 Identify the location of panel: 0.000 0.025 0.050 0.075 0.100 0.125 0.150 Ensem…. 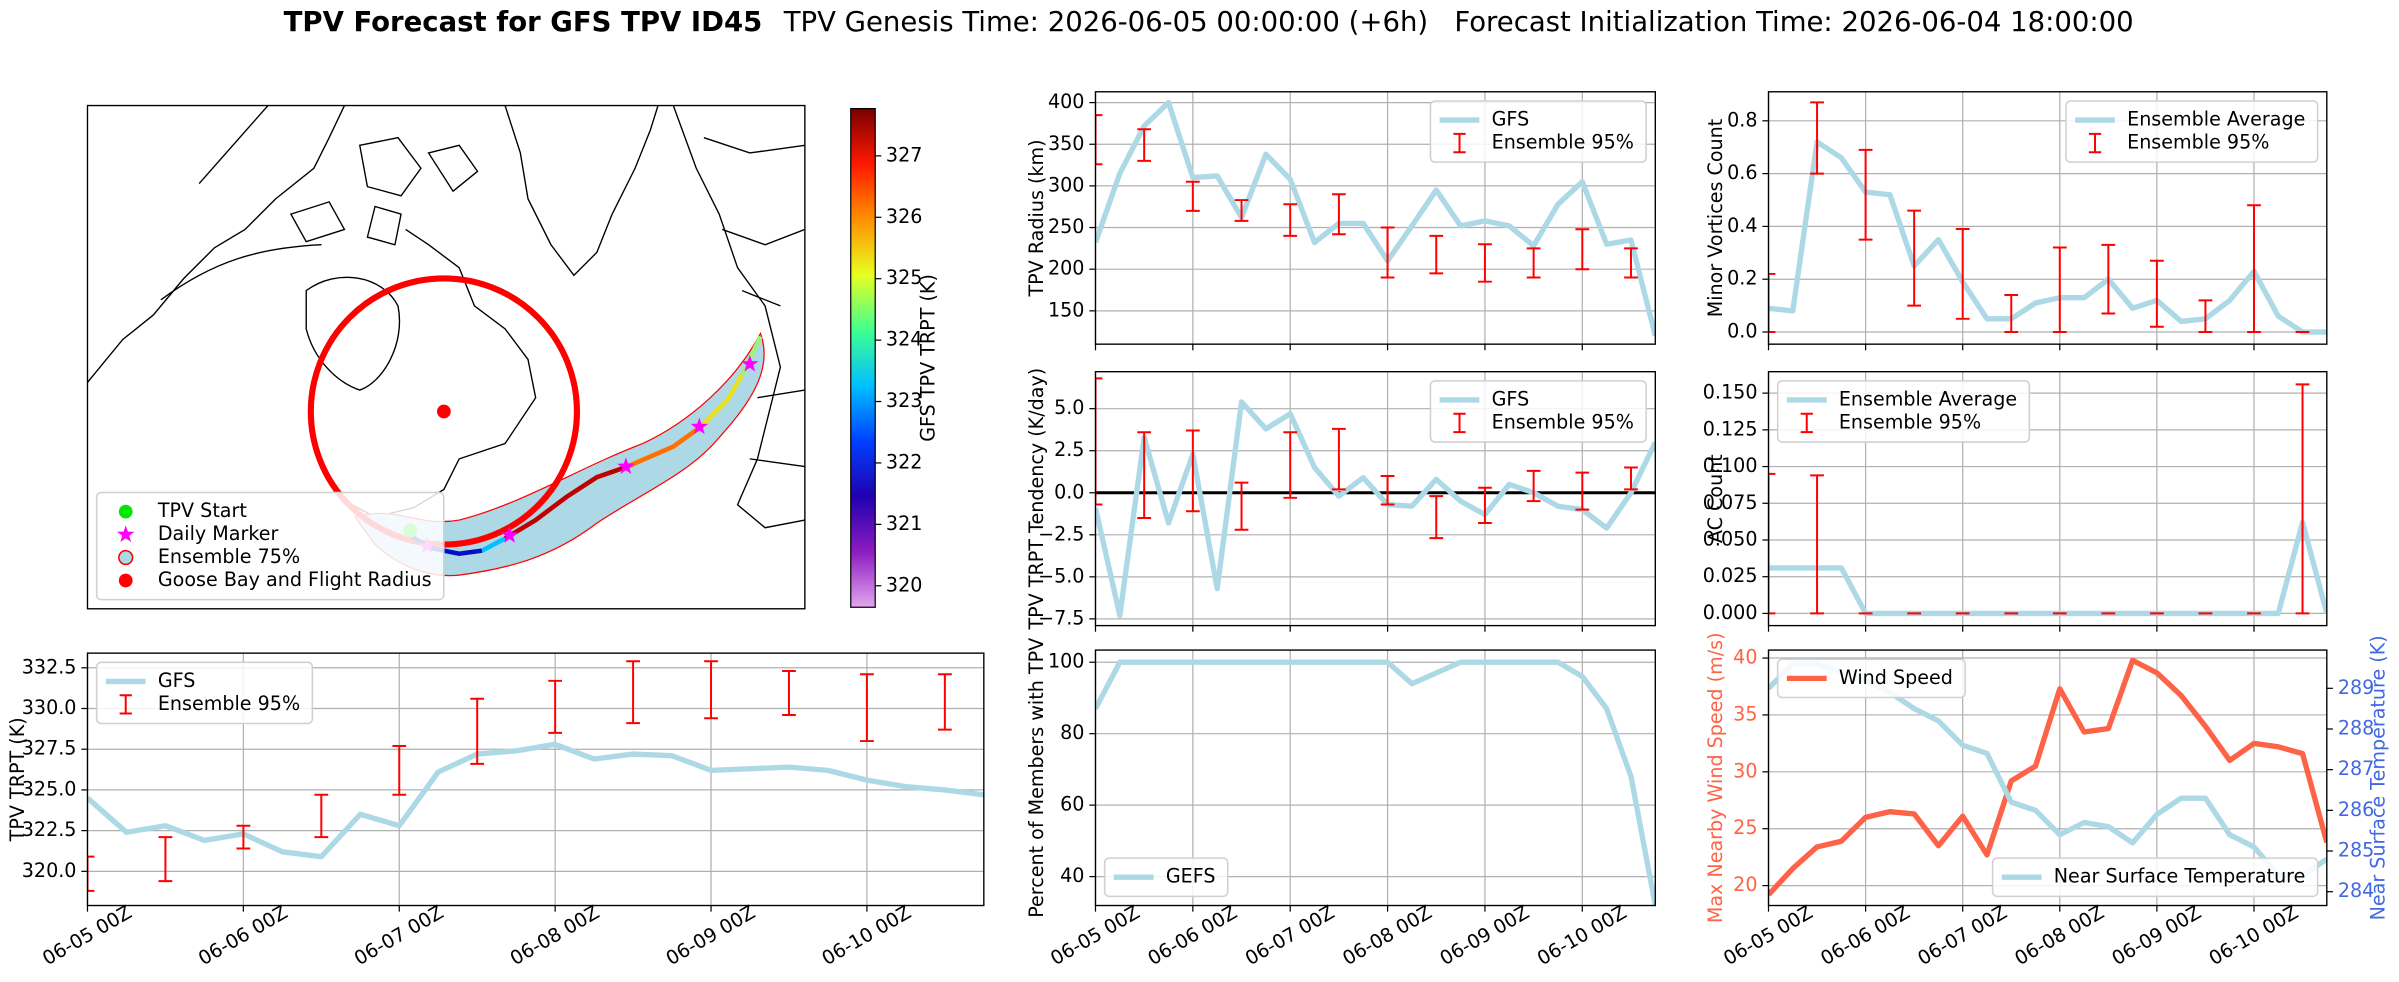
(2015, 501).